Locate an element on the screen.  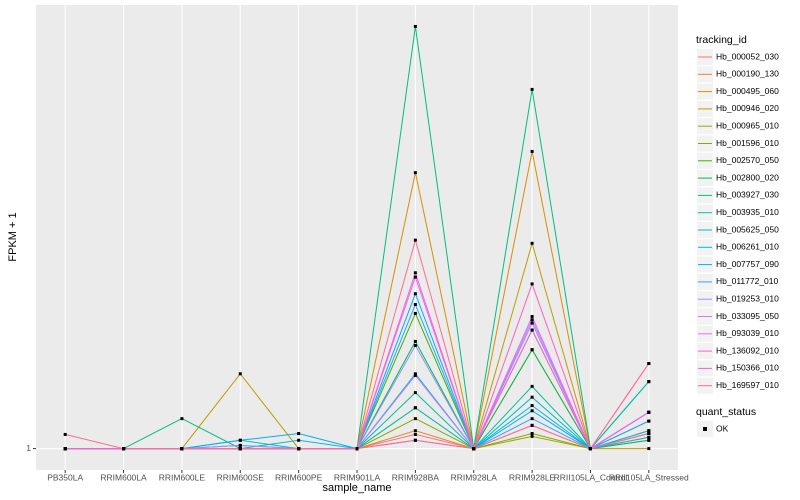
x-tick-label: RRIM600SE is located at coordinates (241, 477).